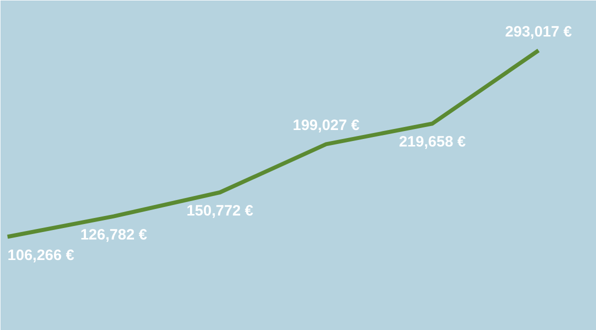 This screenshot has height=330, width=596. I want to click on data-label: 126,782 €, so click(114, 235).